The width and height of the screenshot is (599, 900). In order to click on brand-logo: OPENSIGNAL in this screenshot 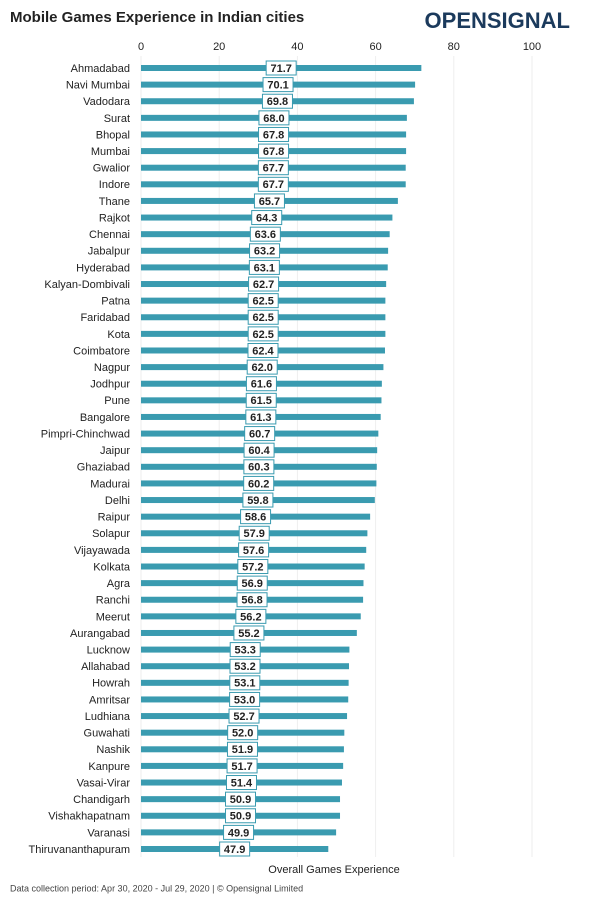, I will do `click(497, 20)`.